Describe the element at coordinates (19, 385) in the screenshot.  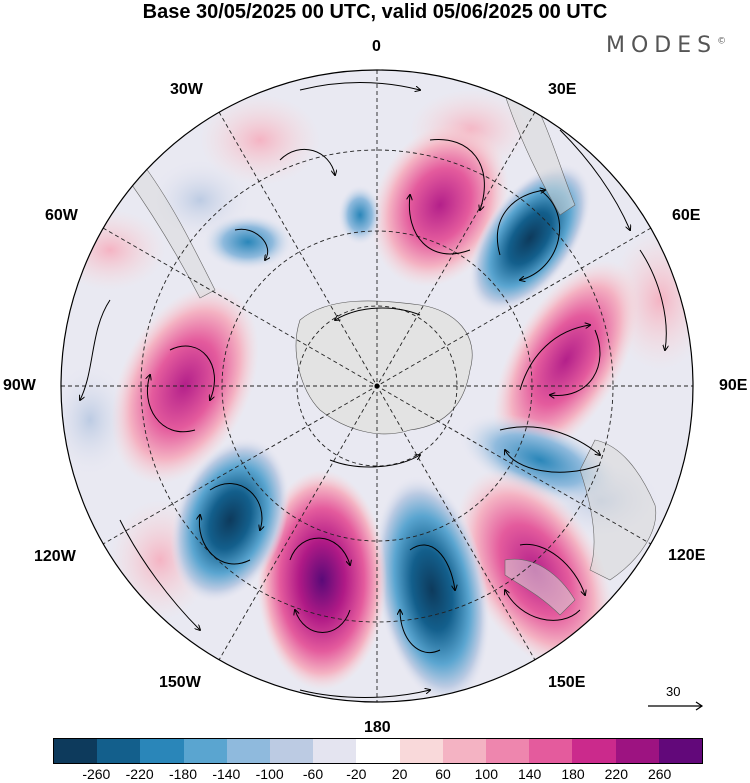
I see `lon-label-90w: 90W` at that location.